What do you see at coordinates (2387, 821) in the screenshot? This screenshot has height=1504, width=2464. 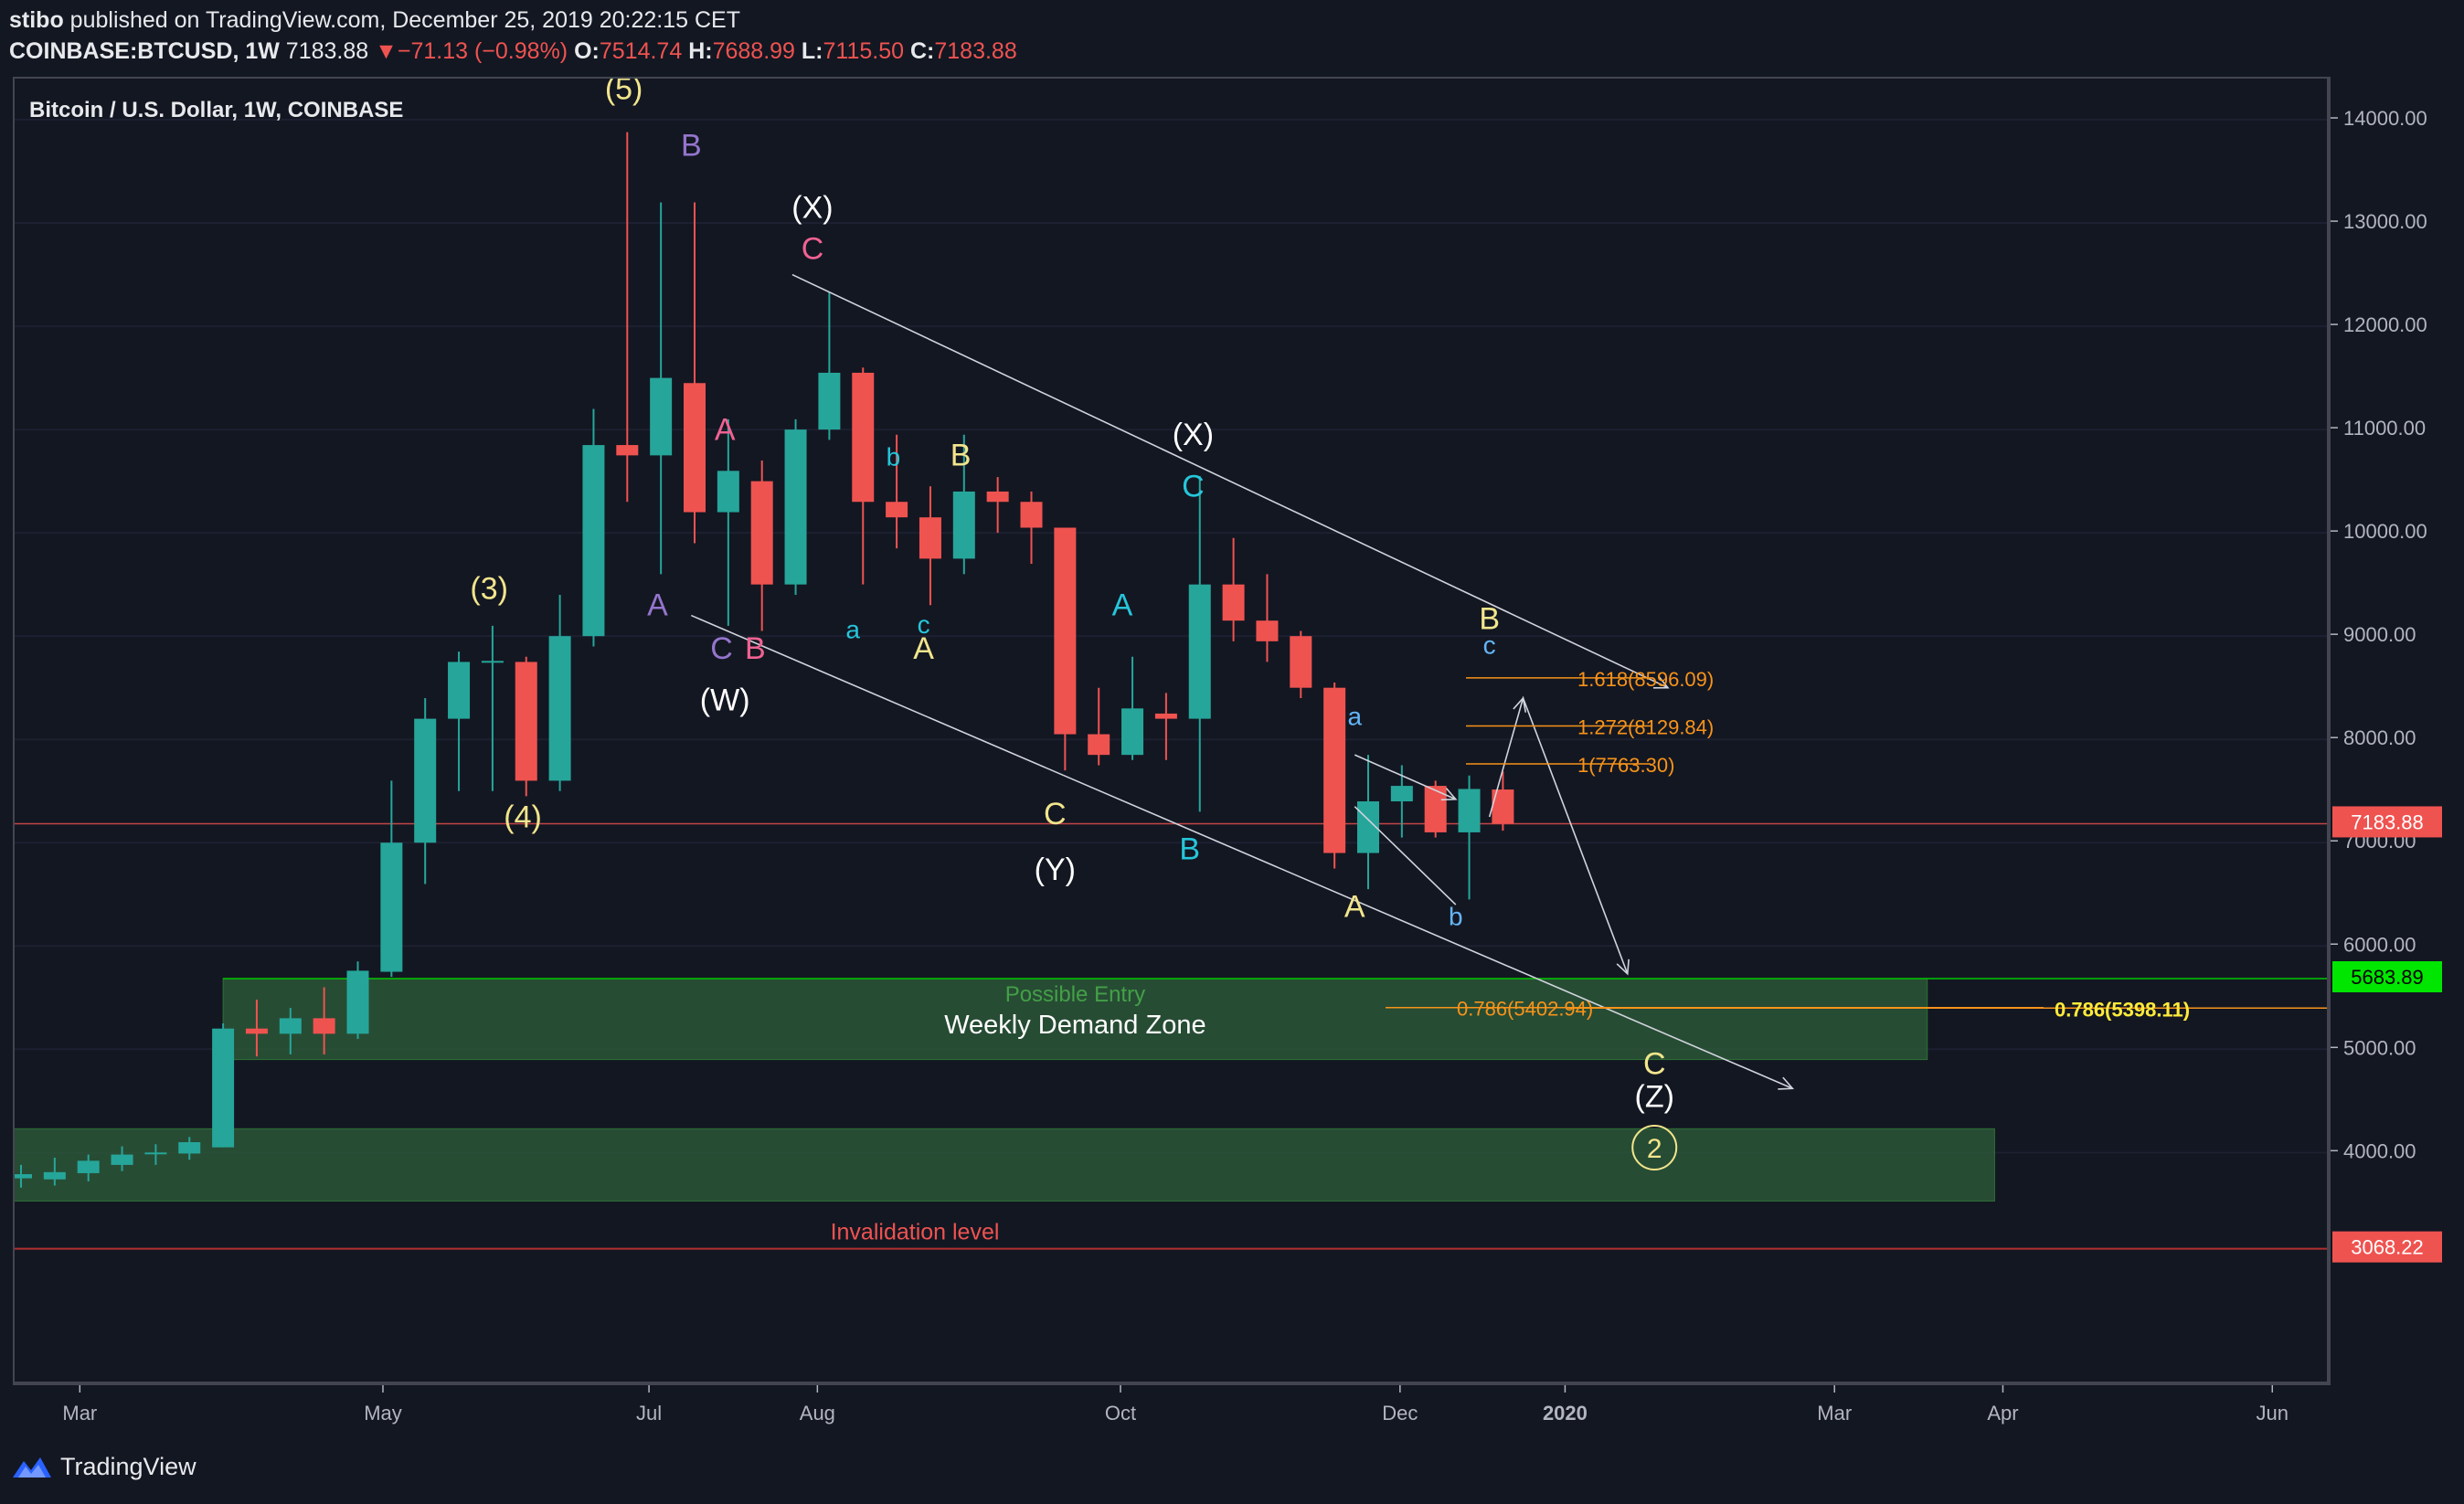 I see `price-tag-label: 7183.88` at bounding box center [2387, 821].